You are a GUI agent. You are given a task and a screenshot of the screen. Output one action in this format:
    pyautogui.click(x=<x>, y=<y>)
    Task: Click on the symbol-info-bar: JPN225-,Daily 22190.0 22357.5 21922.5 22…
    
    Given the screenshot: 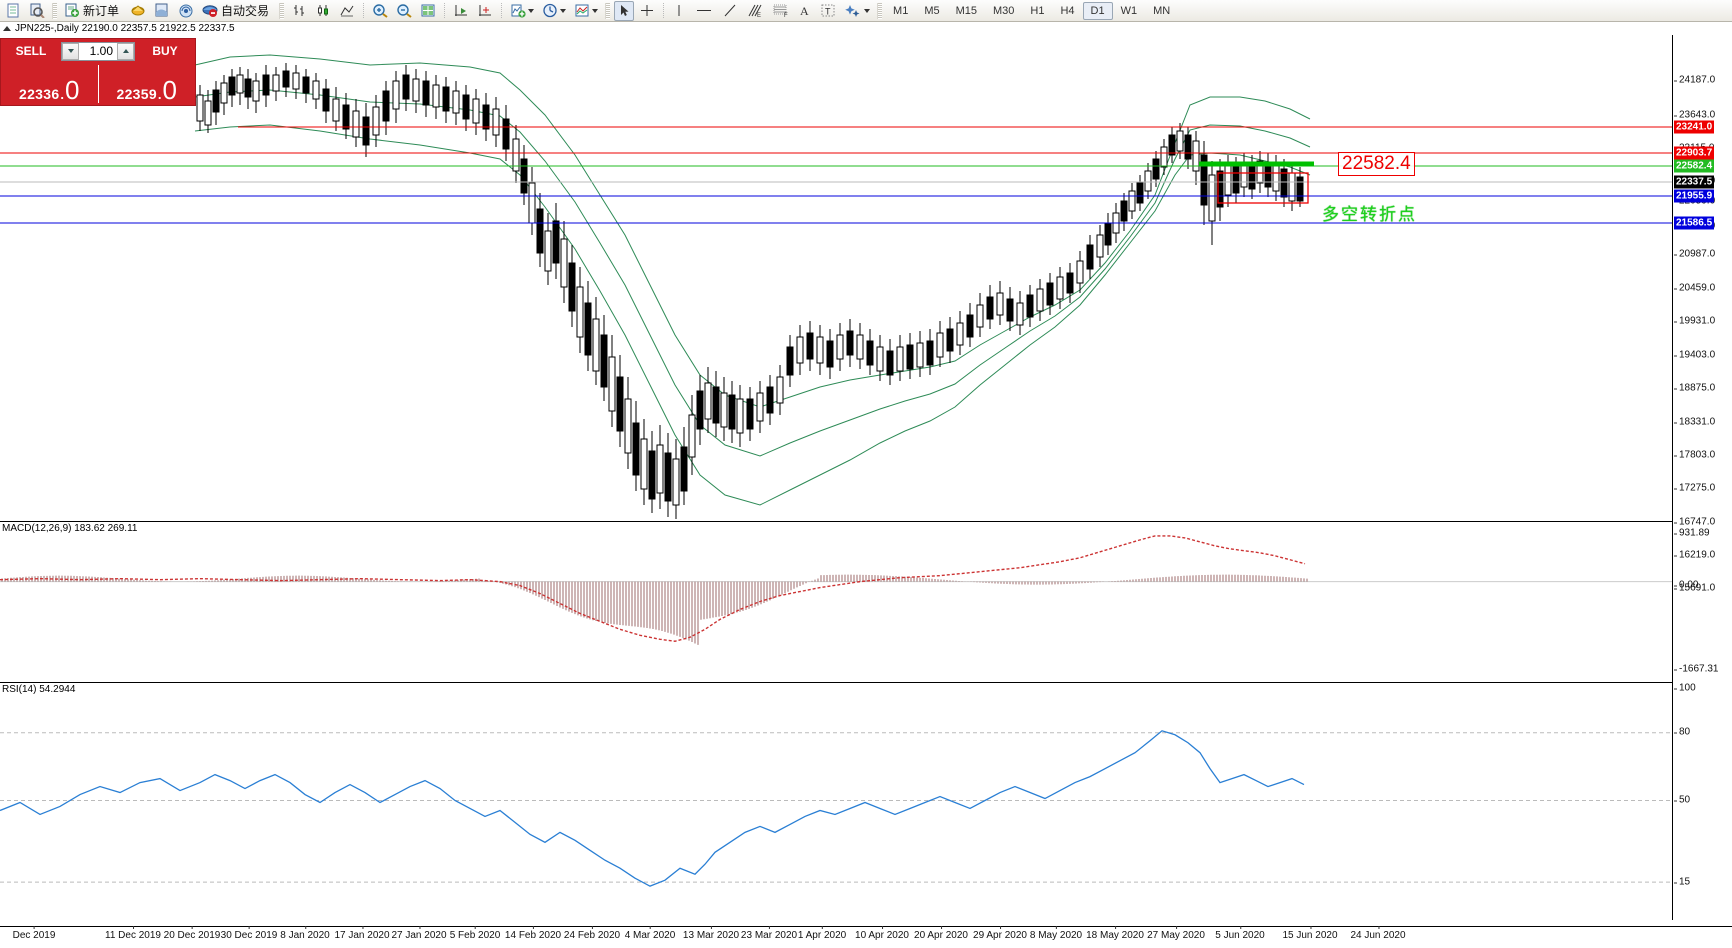 What is the action you would take?
    pyautogui.click(x=866, y=28)
    